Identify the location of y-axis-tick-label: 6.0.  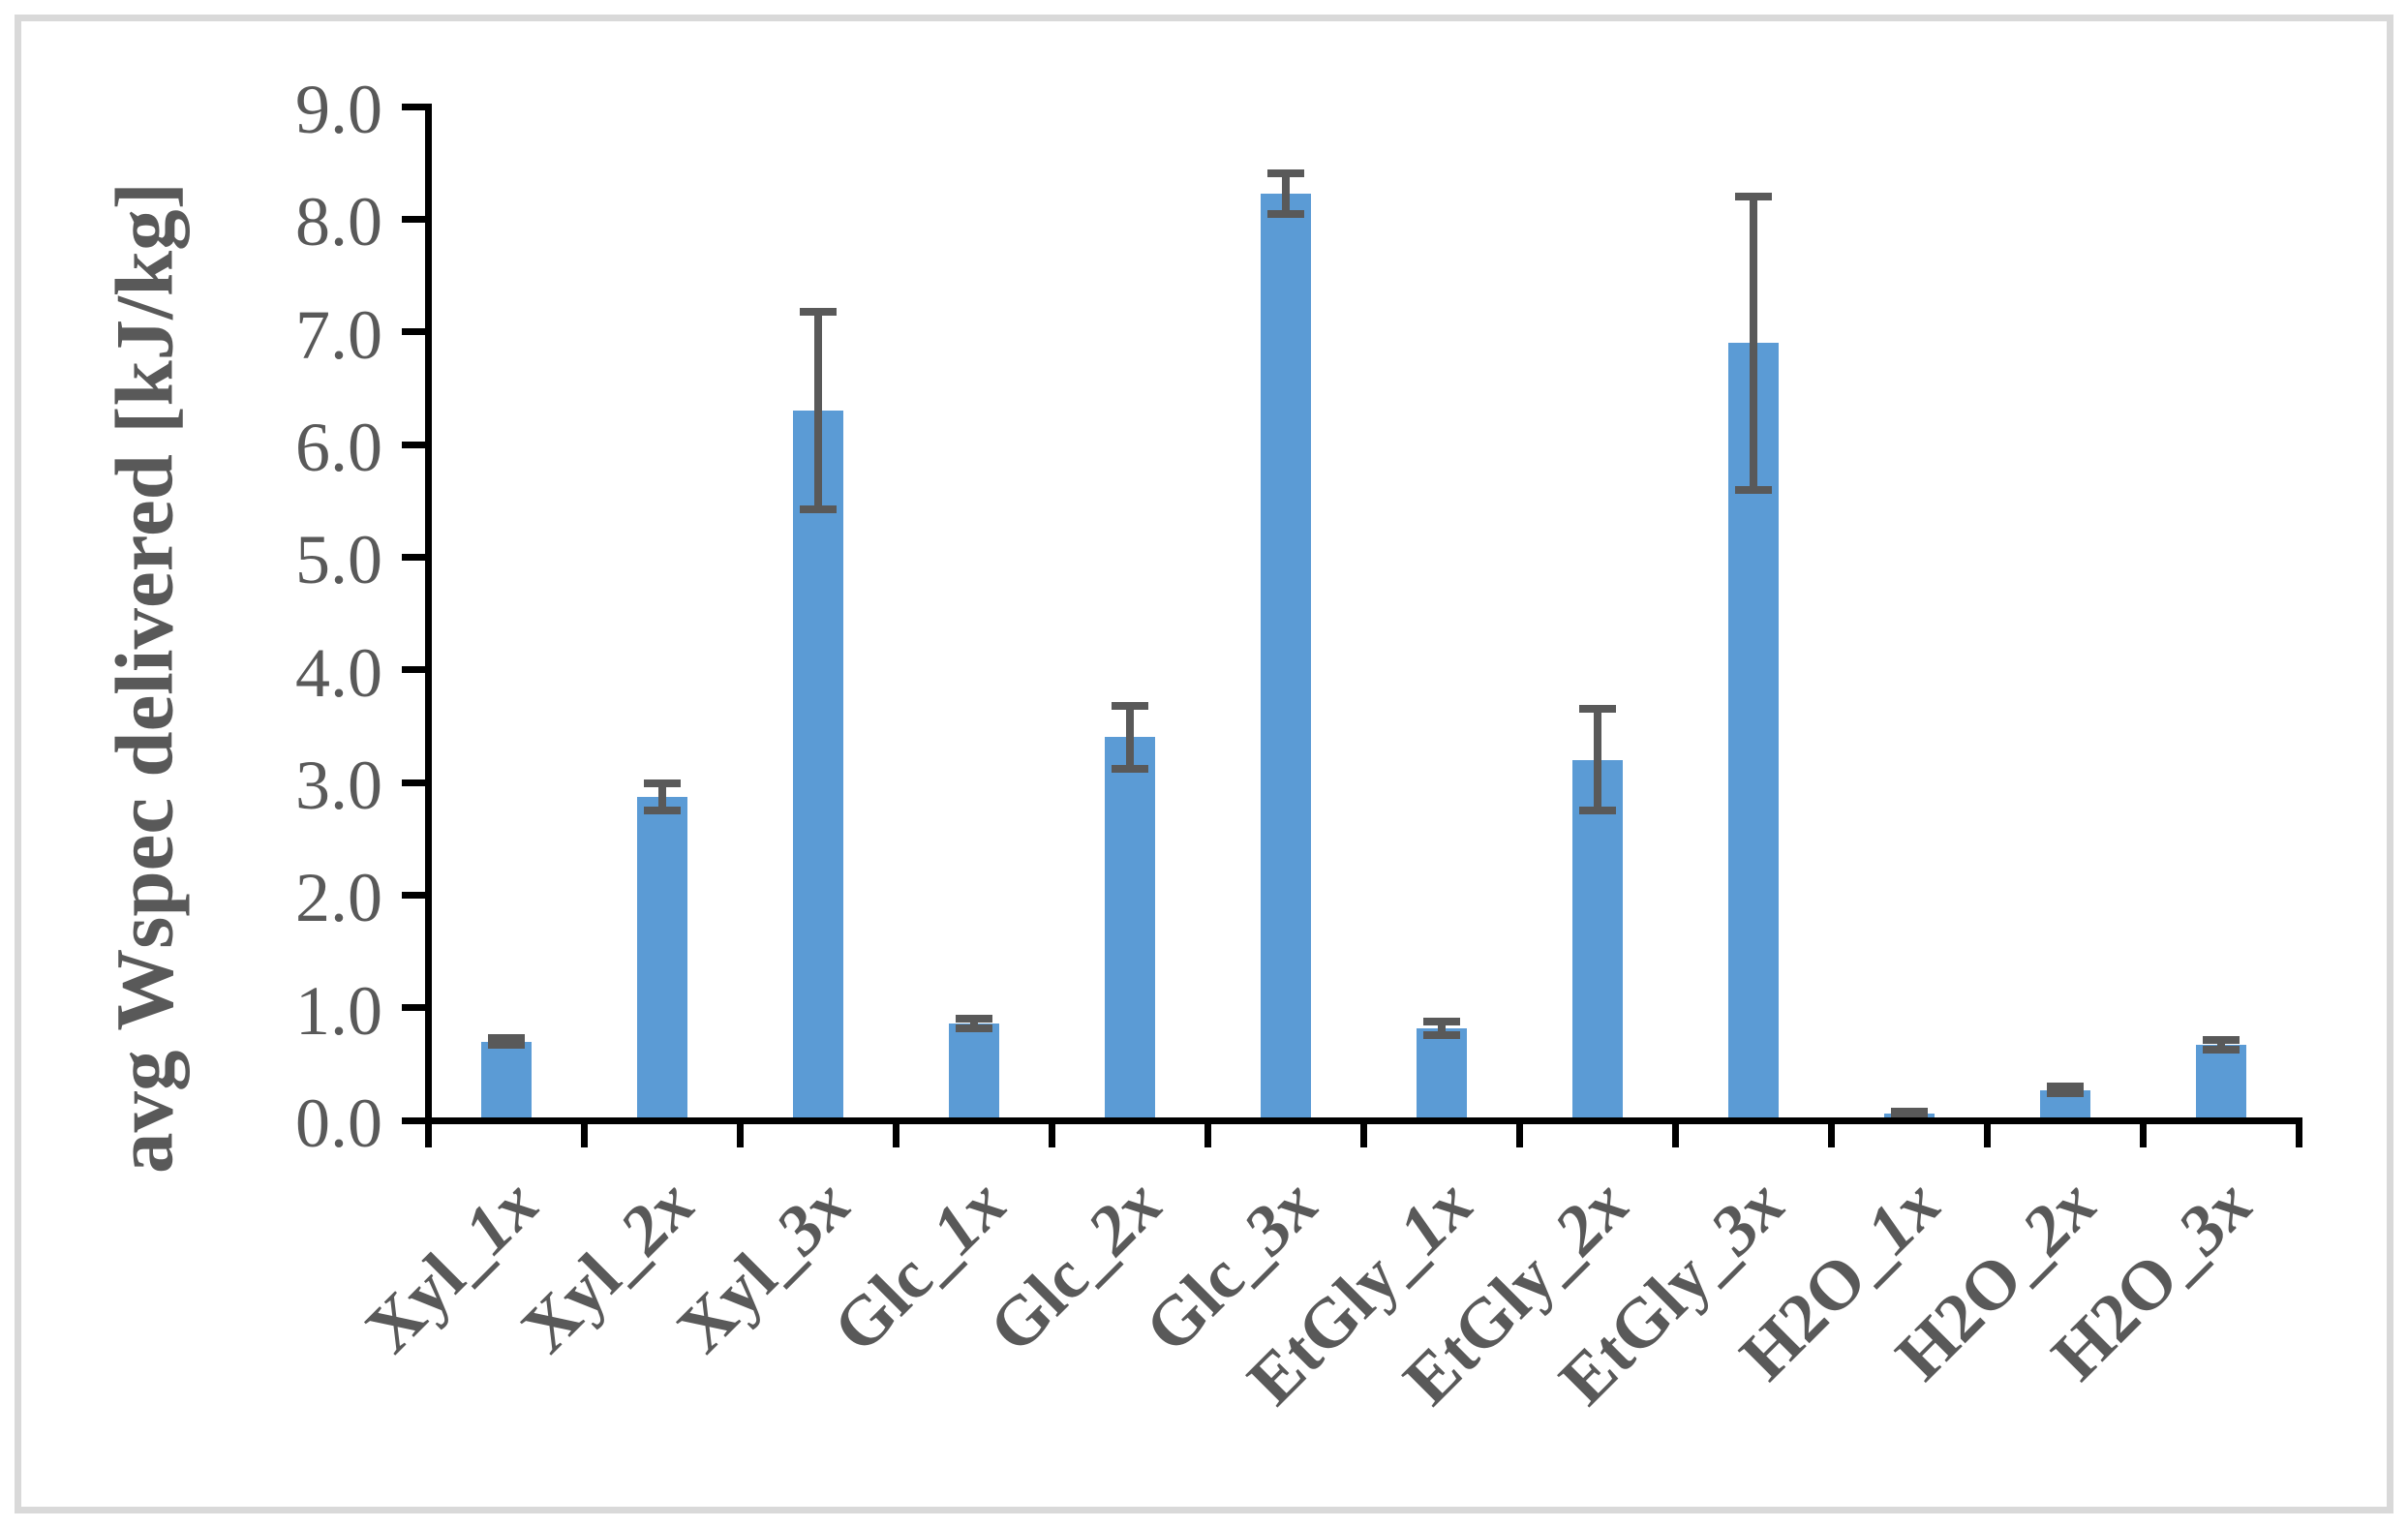
(338, 447).